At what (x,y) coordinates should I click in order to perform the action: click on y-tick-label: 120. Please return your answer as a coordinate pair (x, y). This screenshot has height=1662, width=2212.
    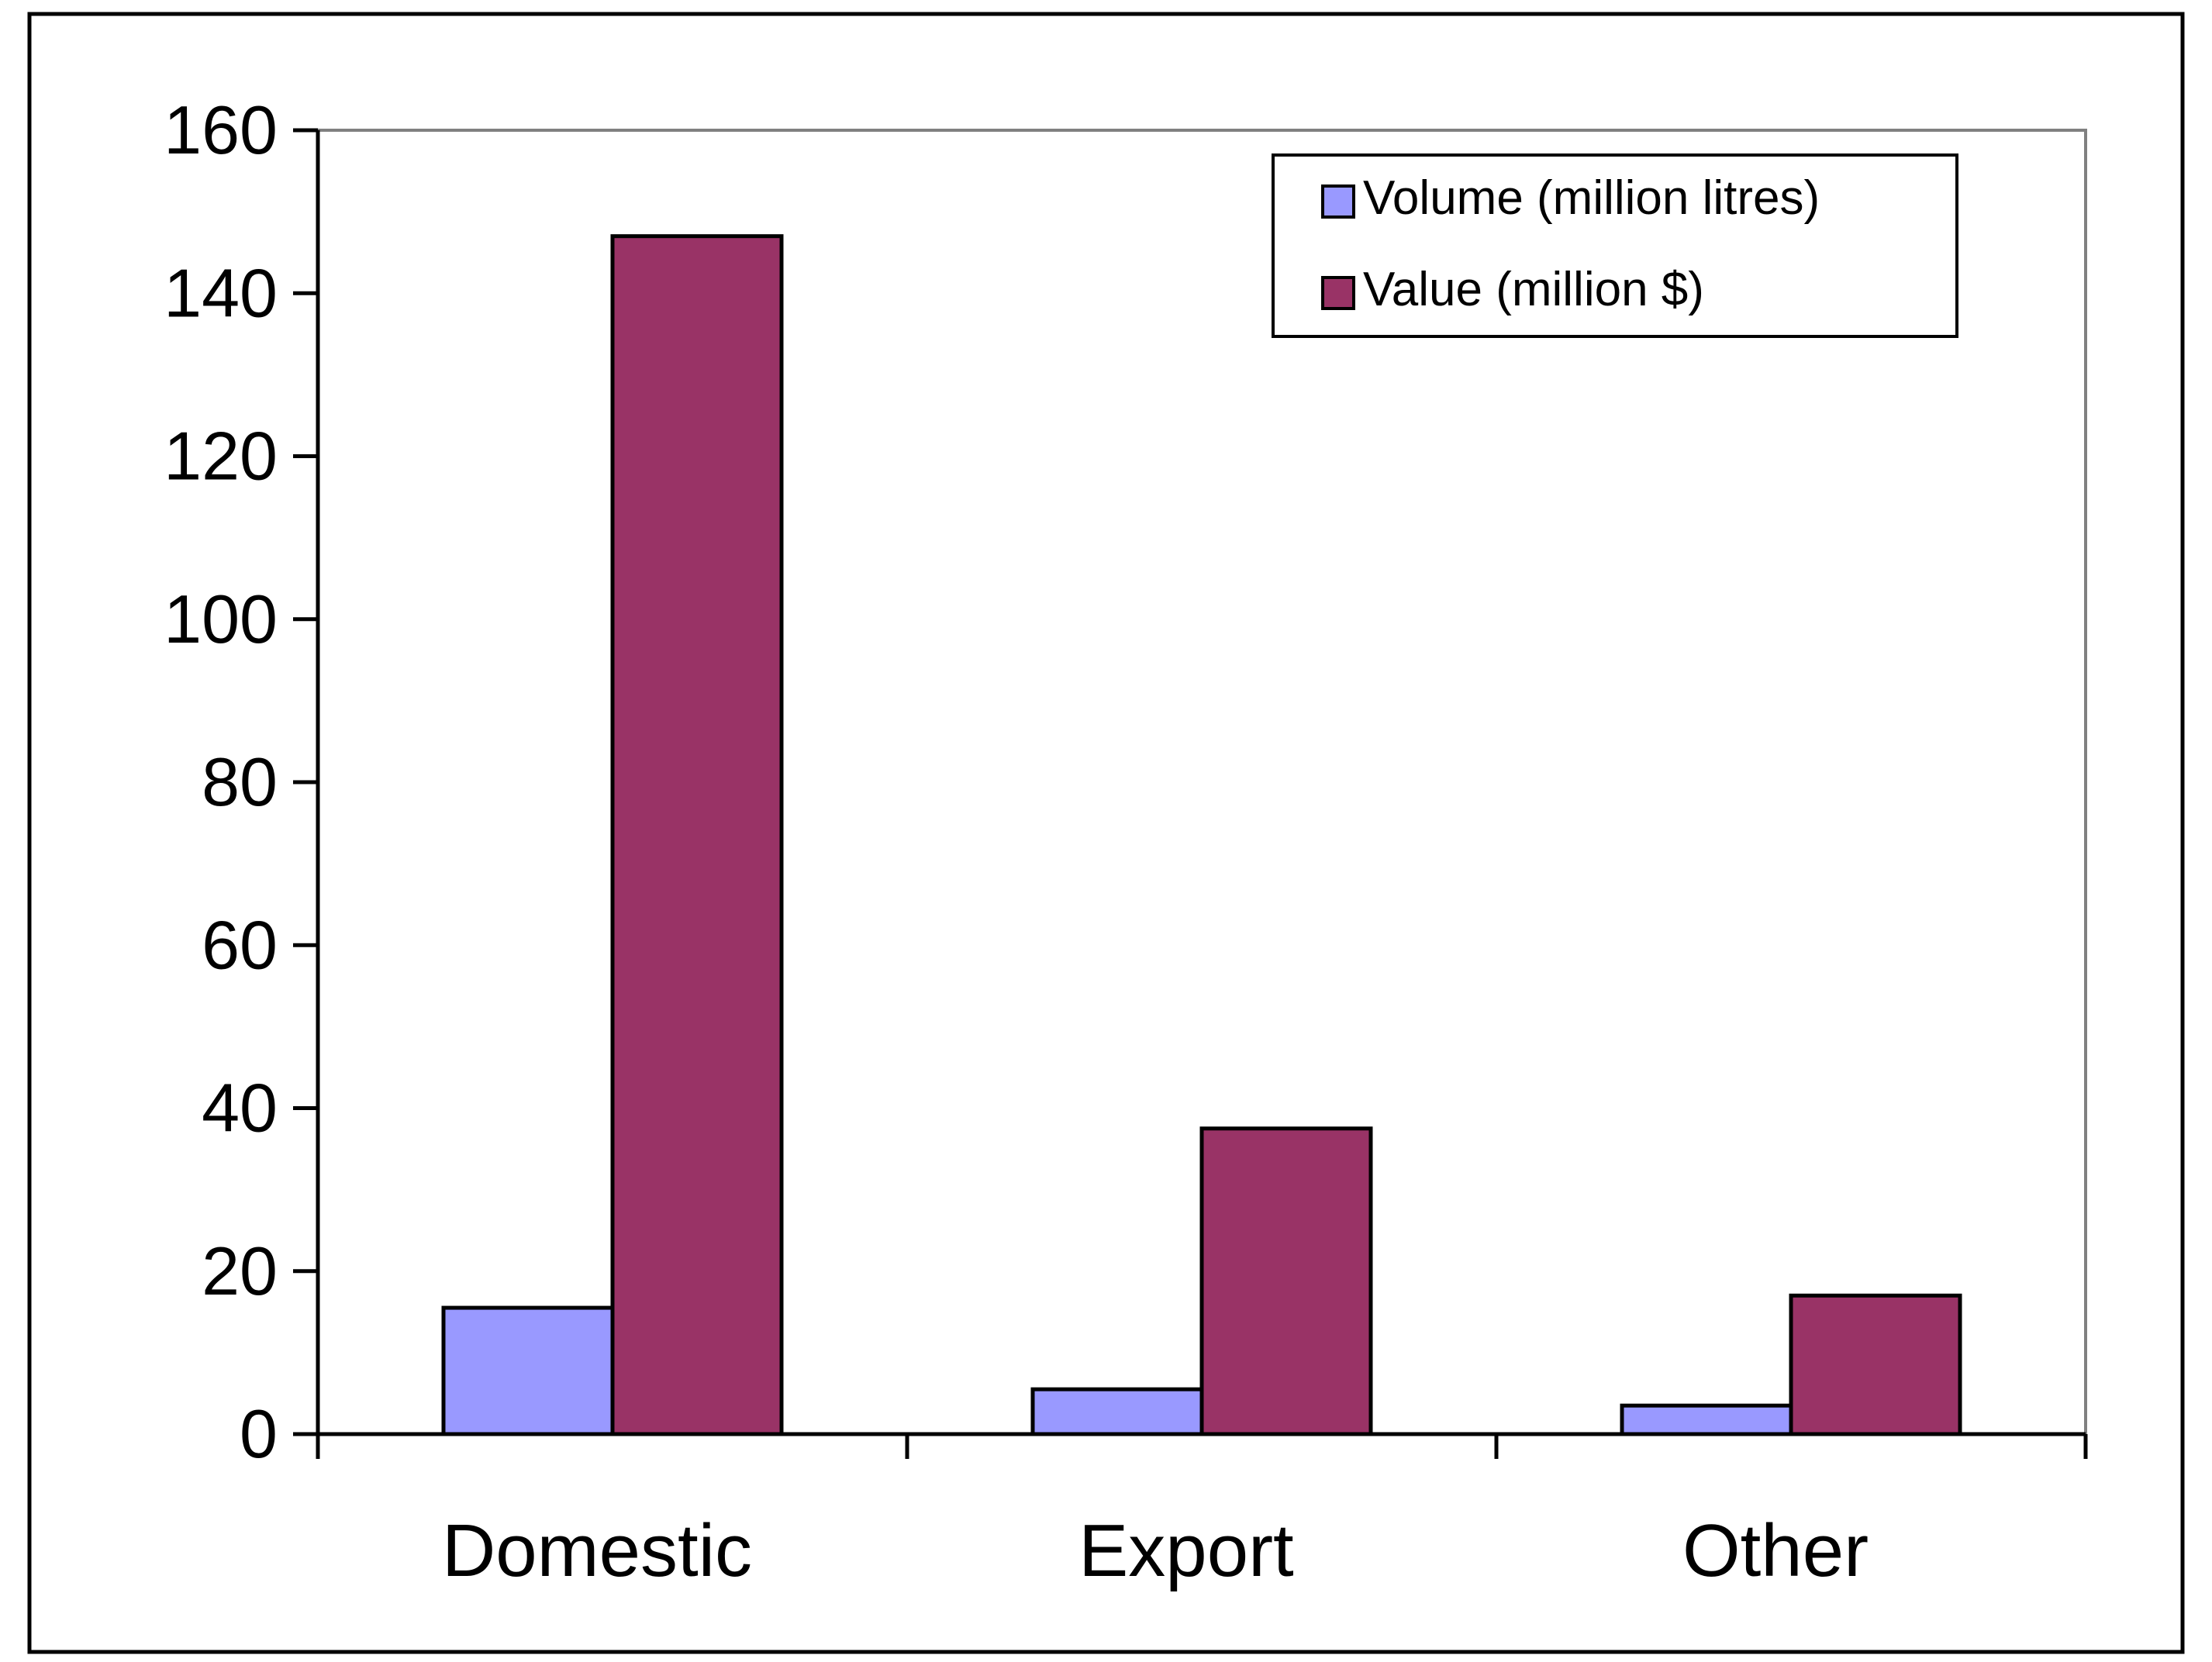
    Looking at the image, I should click on (221, 456).